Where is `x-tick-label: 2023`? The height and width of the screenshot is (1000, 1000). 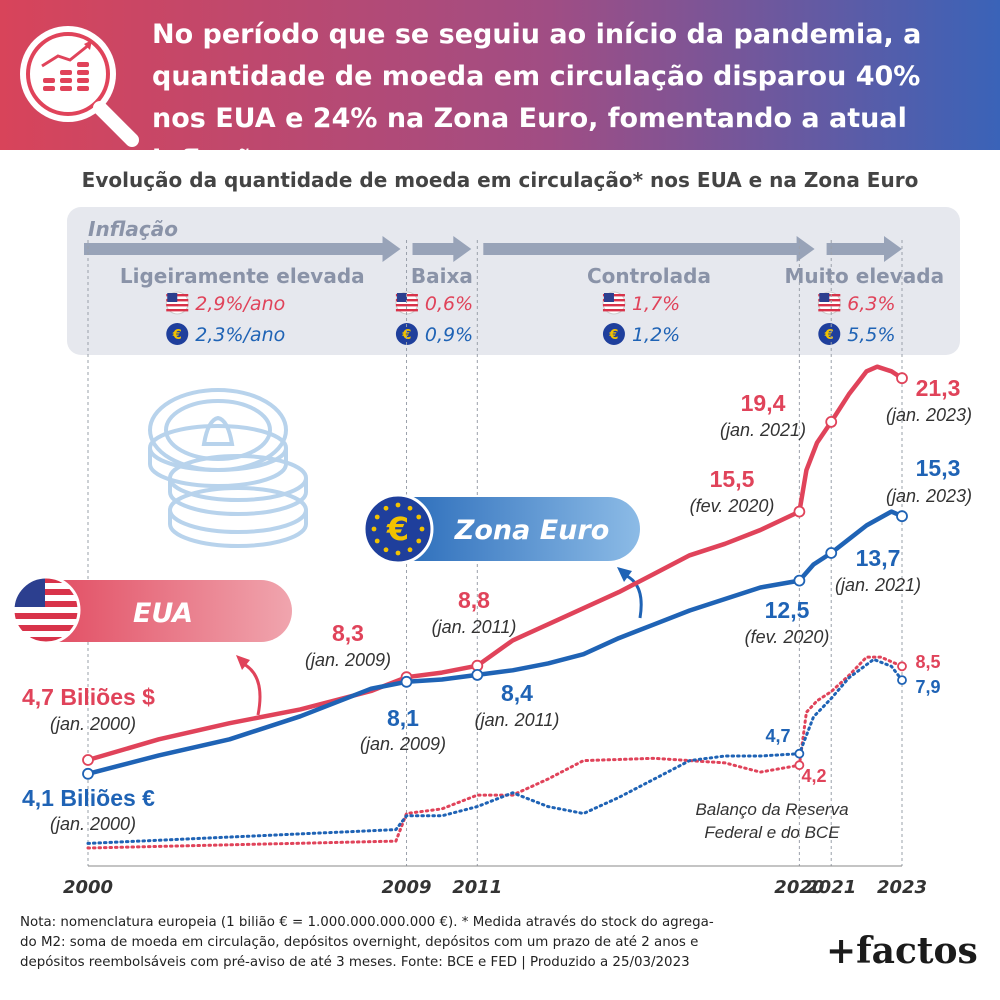 x-tick-label: 2023 is located at coordinates (902, 887).